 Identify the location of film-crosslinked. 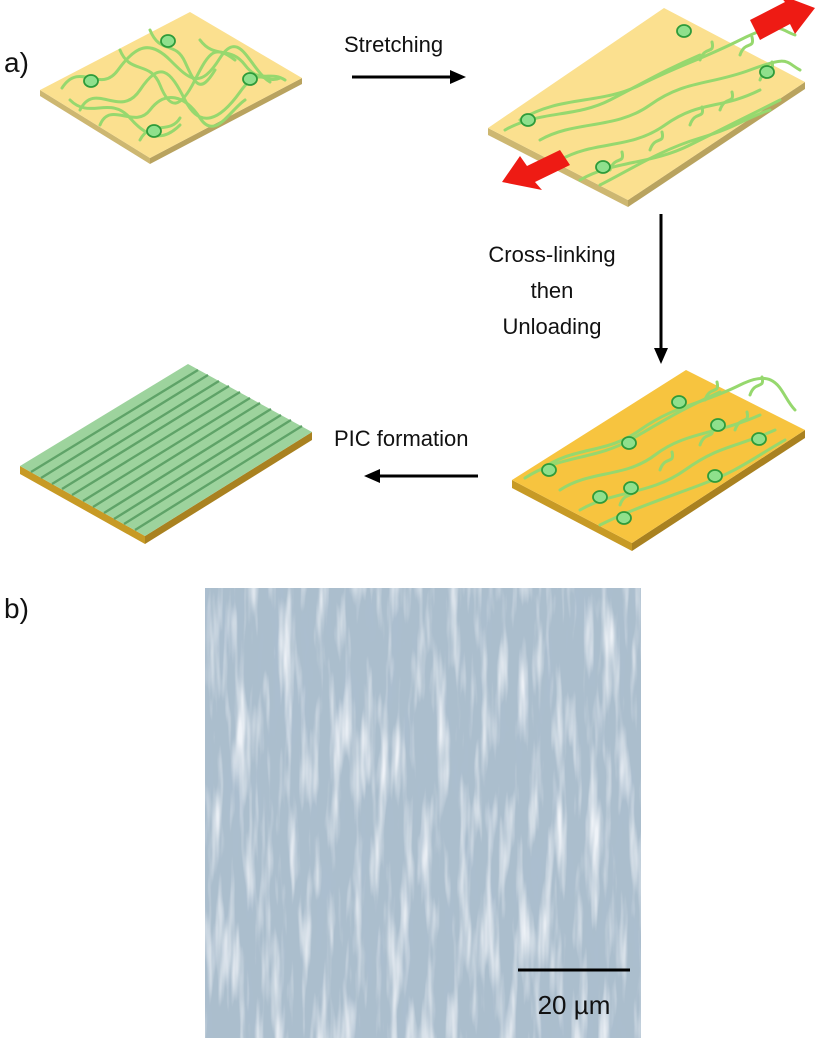
(658, 460).